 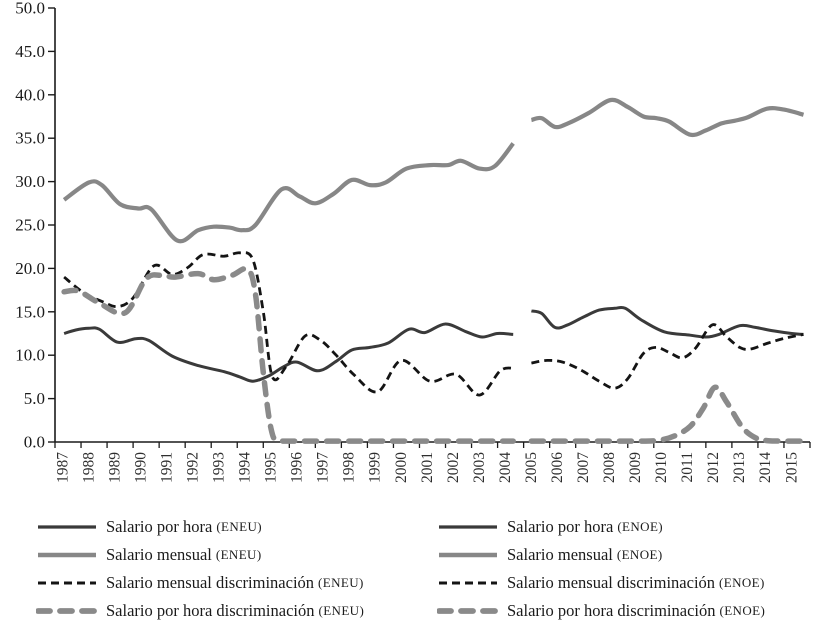 What do you see at coordinates (114, 467) in the screenshot?
I see `x-tick-label: 1989` at bounding box center [114, 467].